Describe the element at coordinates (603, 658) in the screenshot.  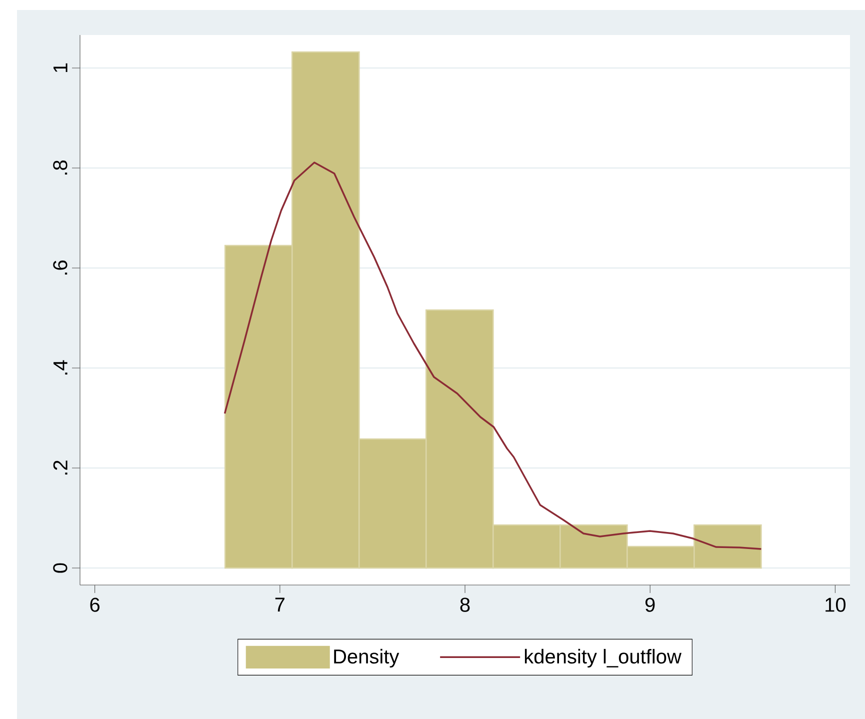
I see `legend-label: kdensity l_outflow` at that location.